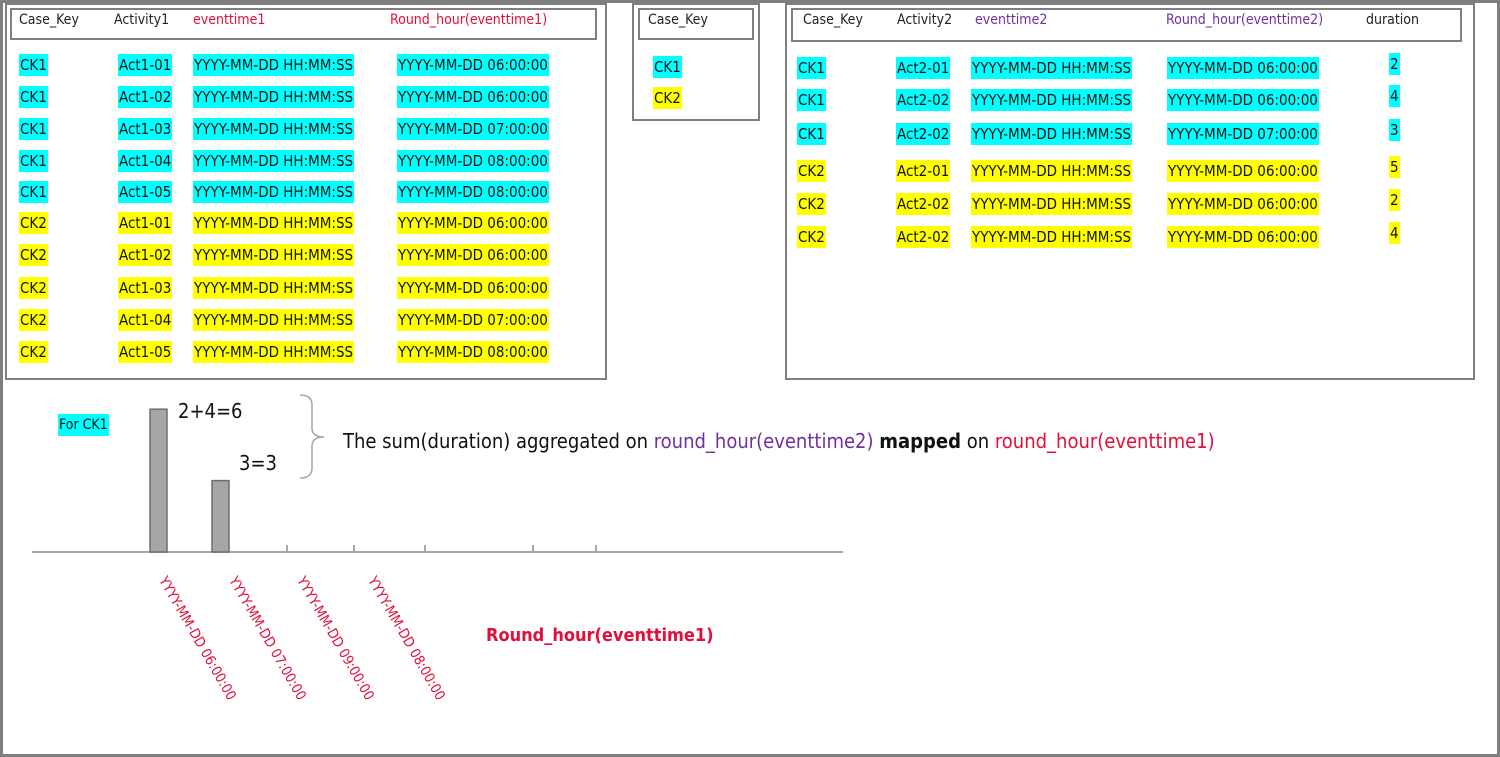 This screenshot has width=1500, height=757. What do you see at coordinates (312, 436) in the screenshot?
I see `brace` at bounding box center [312, 436].